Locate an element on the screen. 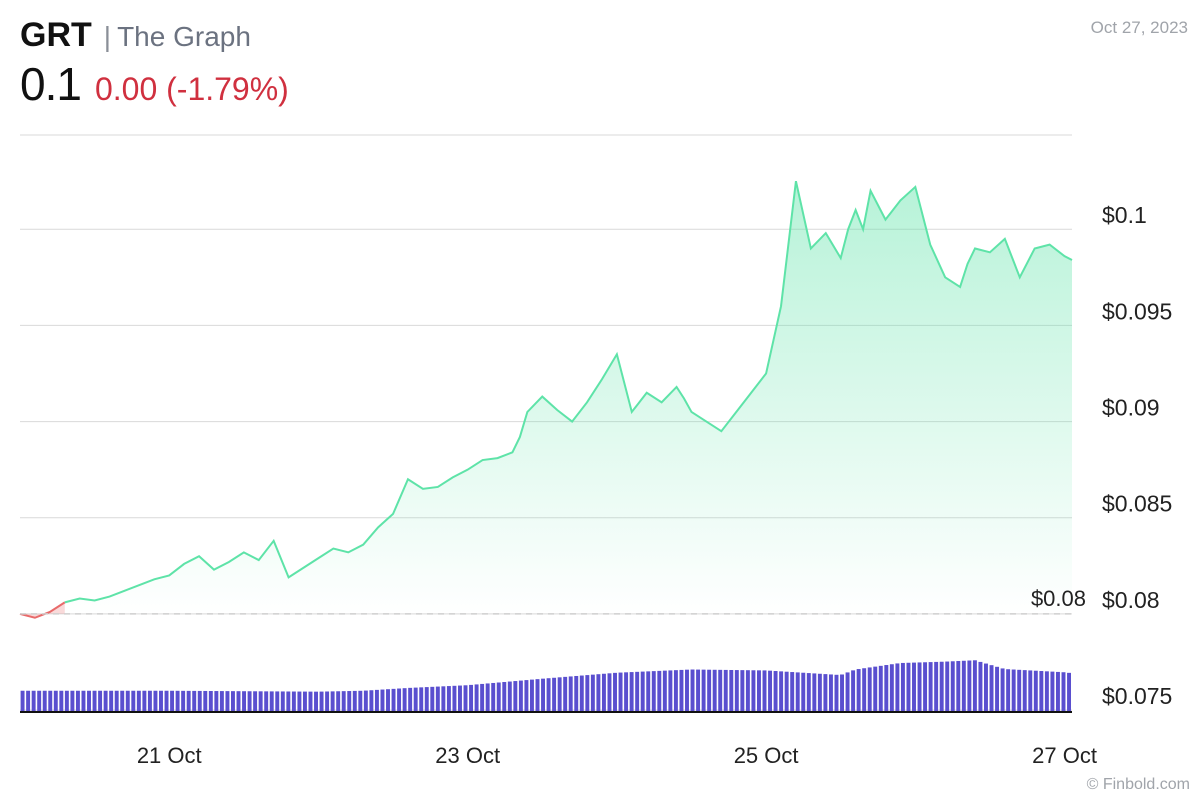 Image resolution: width=1200 pixels, height=800 pixels. title-row: GRT | The Graph is located at coordinates (154, 35).